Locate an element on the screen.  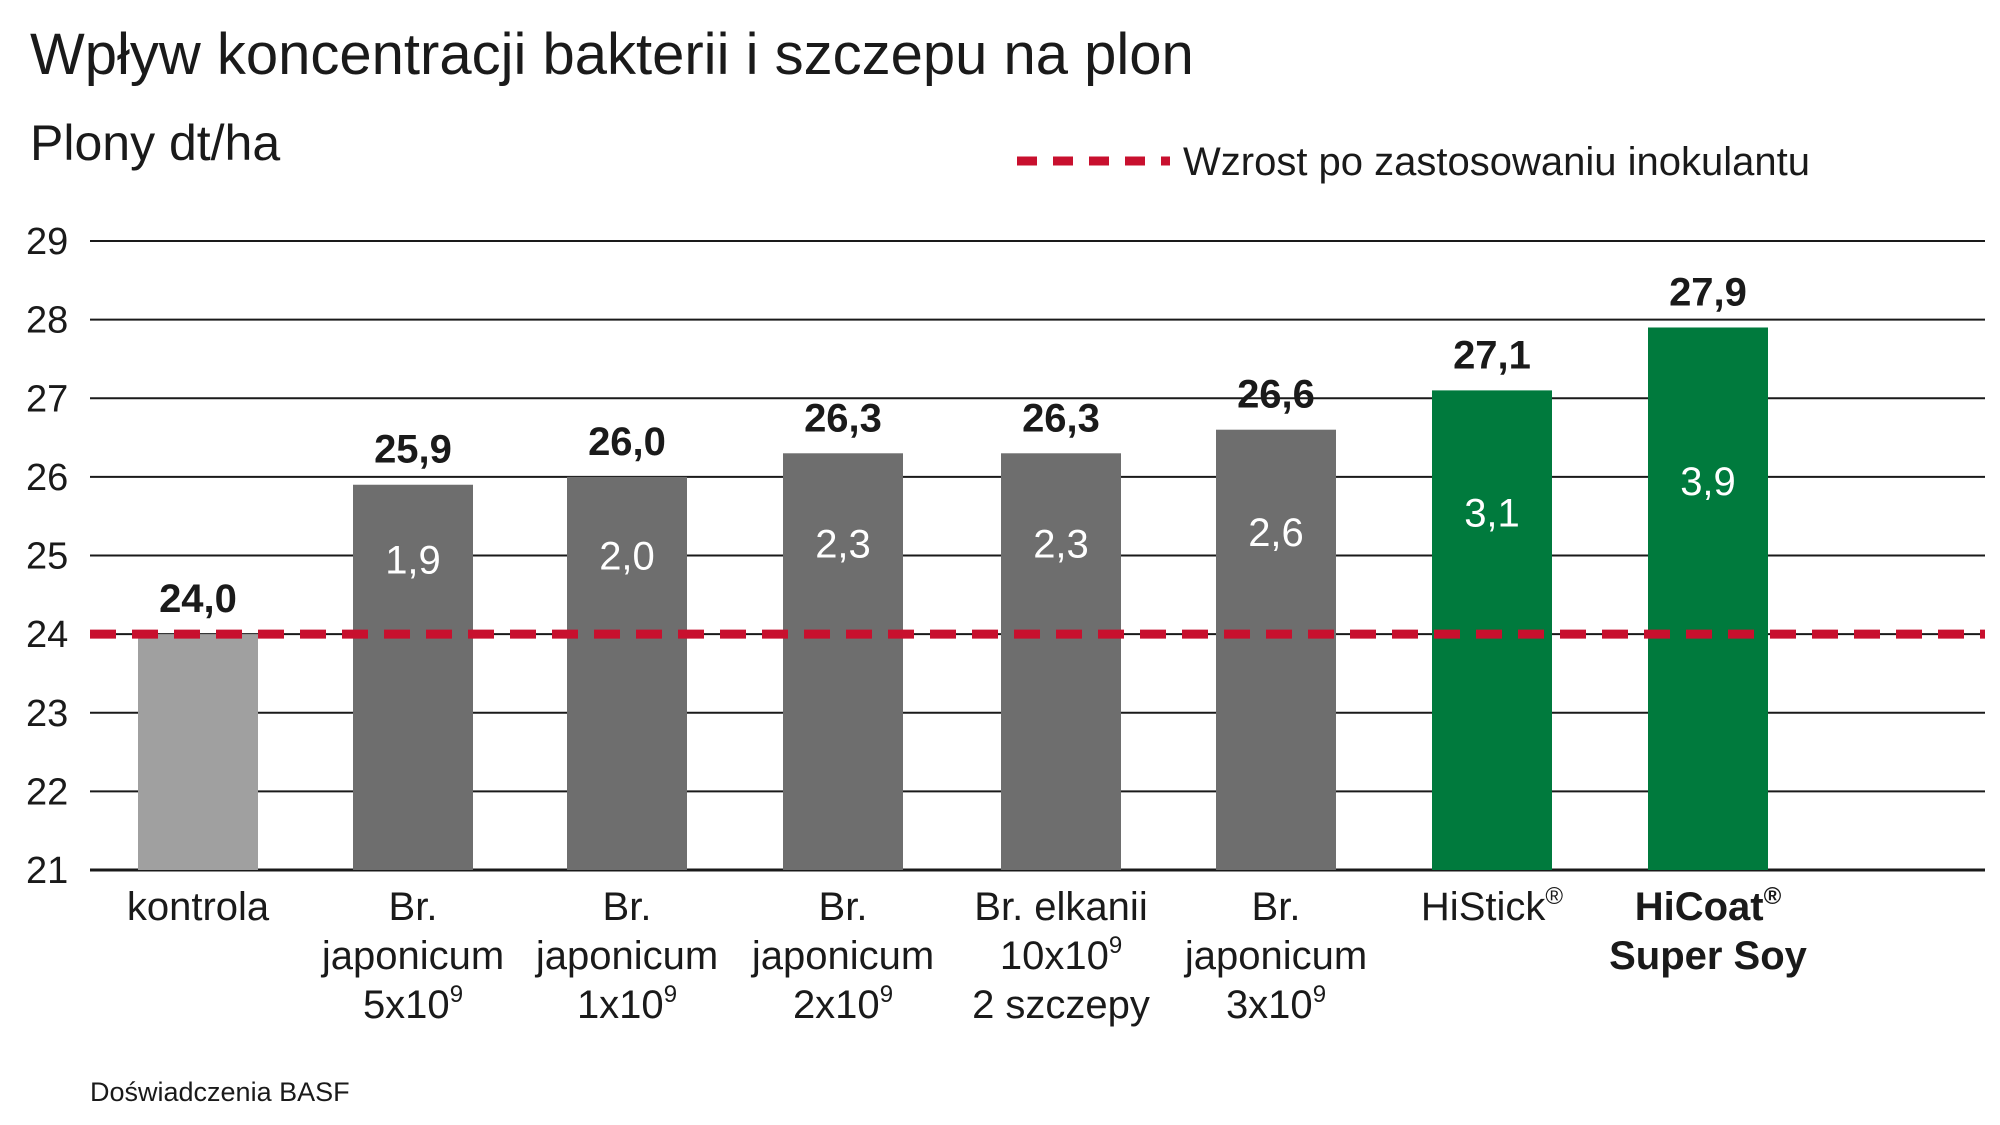
x-category-label: HiCoat® is located at coordinates (1708, 906).